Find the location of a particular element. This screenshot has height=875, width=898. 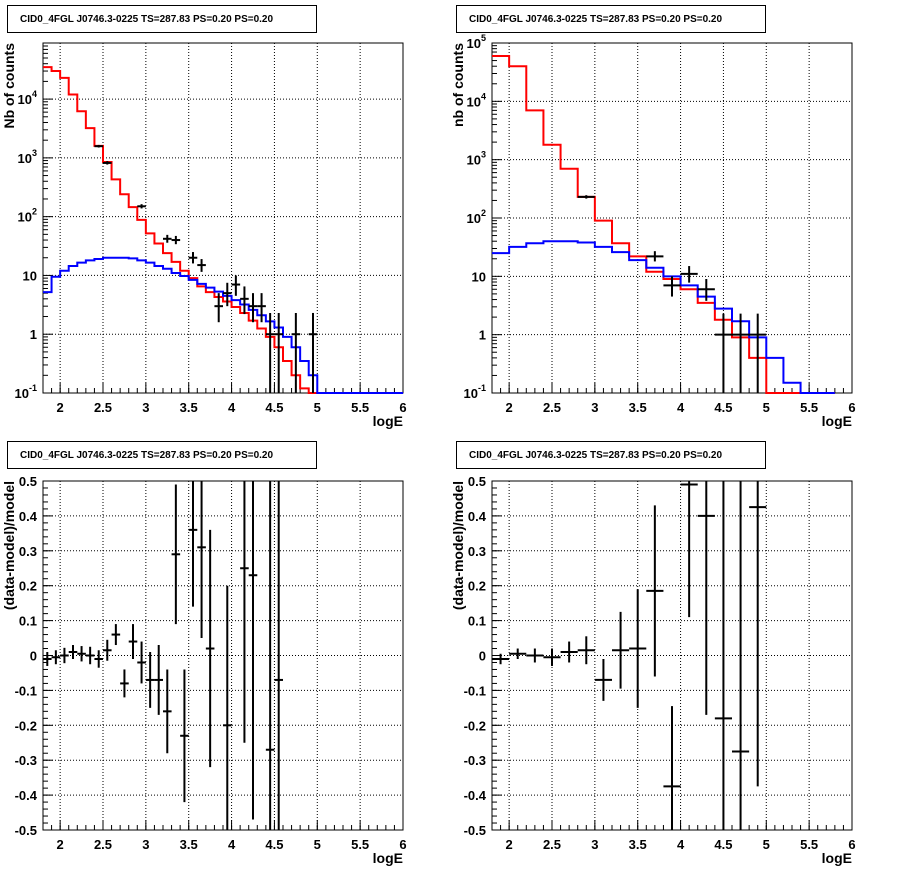

y-axis-title: nb of counts is located at coordinates (458, 85).